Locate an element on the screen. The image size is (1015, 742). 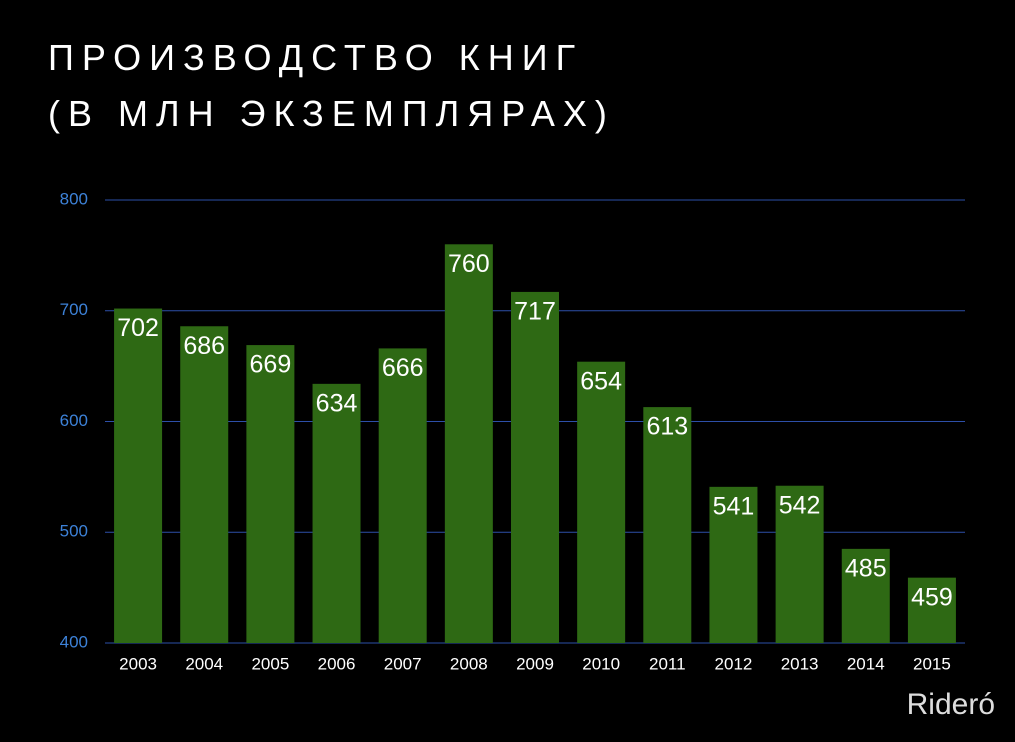
x-tick-label: 2008 is located at coordinates (469, 663).